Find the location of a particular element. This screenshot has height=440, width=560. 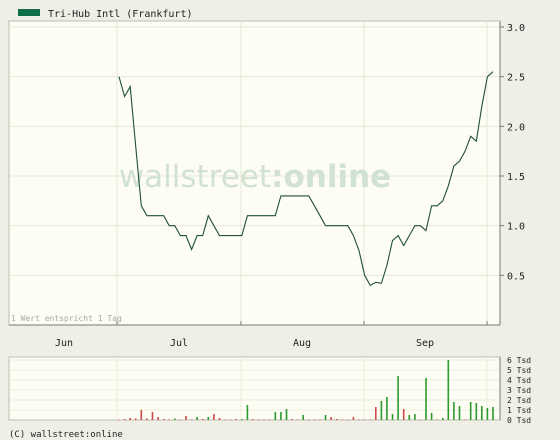

x-tick-label: Jun is located at coordinates (64, 343).